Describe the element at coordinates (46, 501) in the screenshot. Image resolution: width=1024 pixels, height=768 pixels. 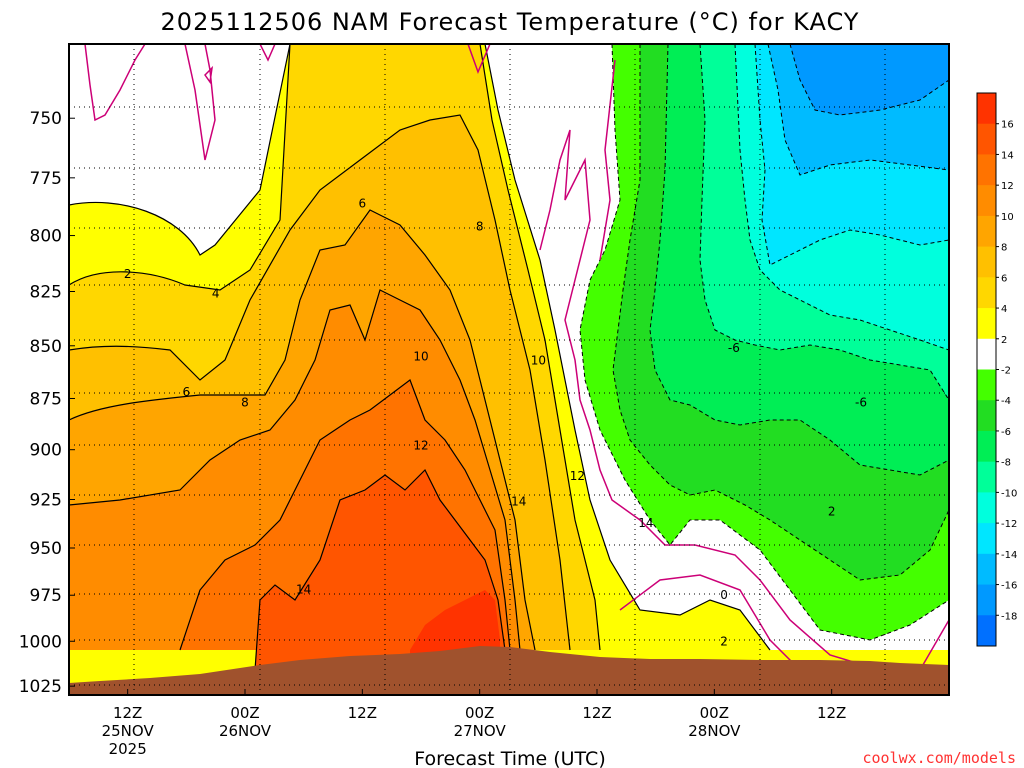
I see `y-tick-label: 925` at that location.